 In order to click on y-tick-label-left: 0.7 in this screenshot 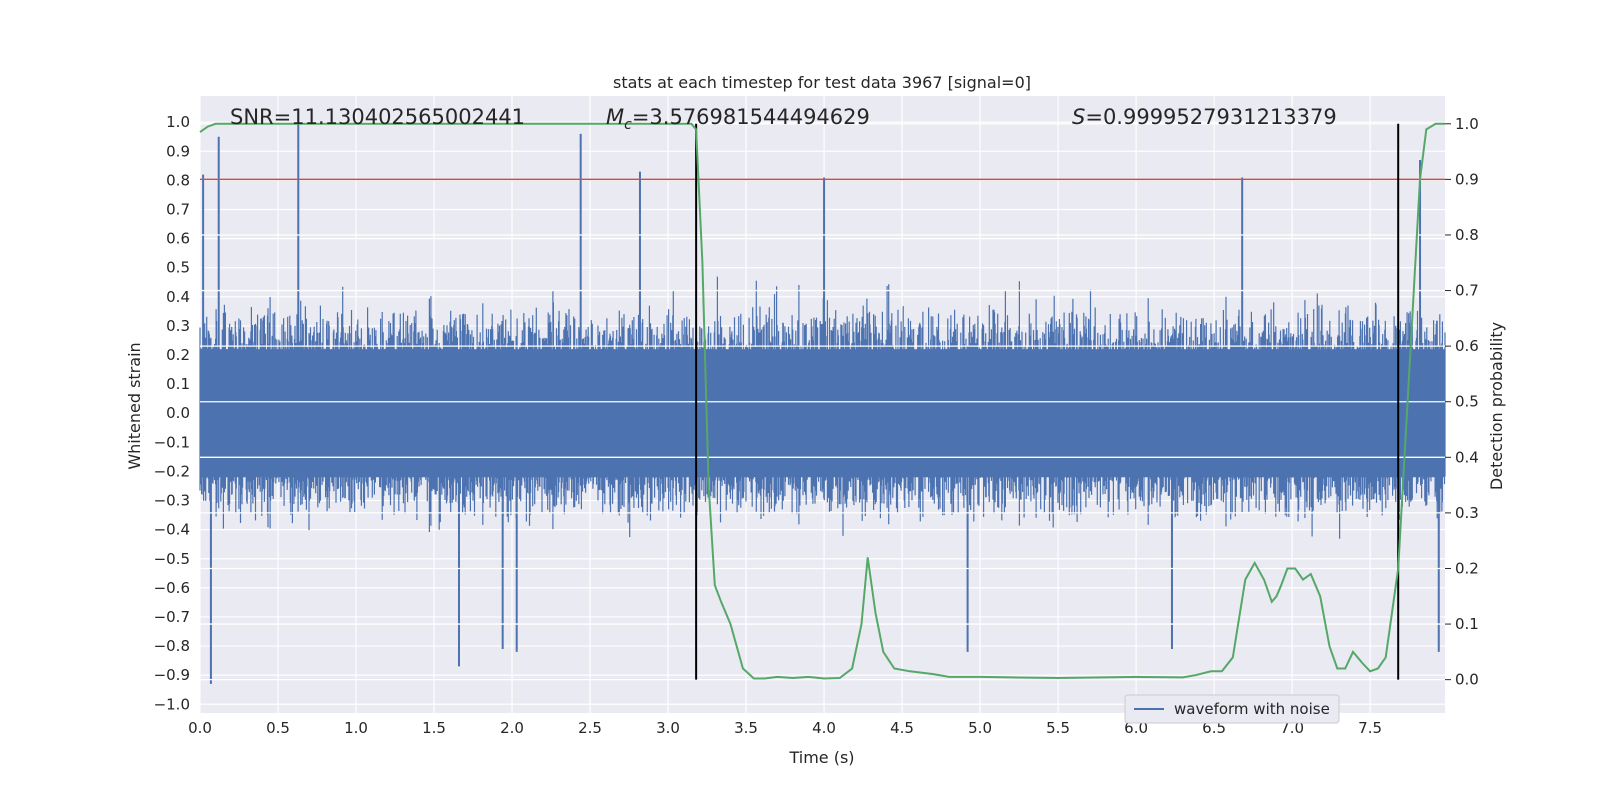, I will do `click(178, 210)`.